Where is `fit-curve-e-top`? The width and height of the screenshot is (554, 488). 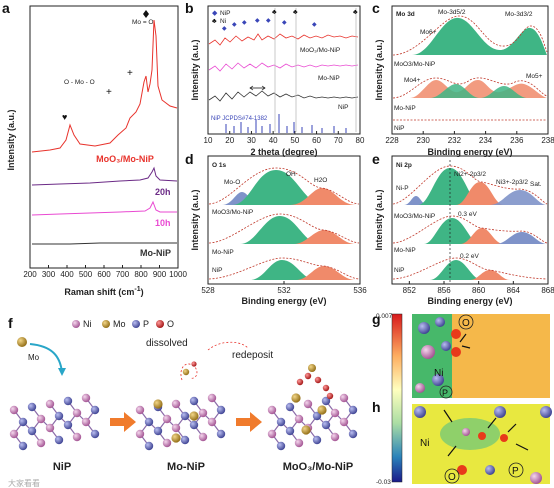 fit-curve-e-top is located at coordinates (470, 185).